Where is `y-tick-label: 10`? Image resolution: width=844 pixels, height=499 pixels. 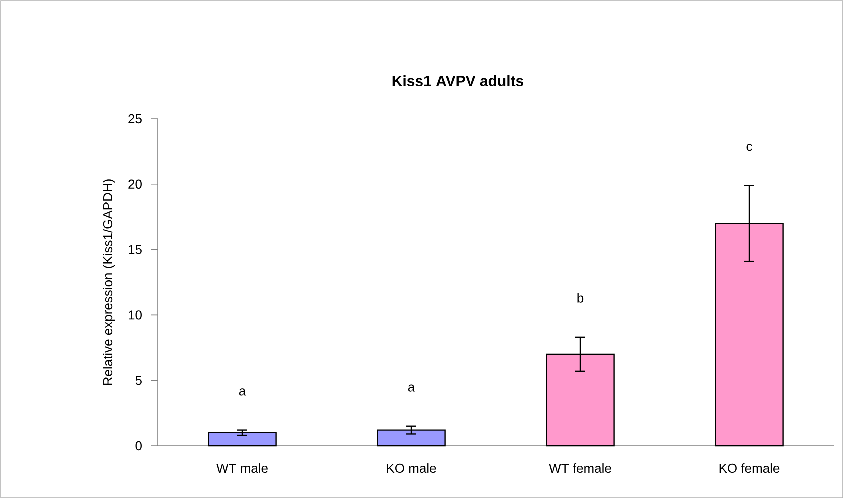 y-tick-label: 10 is located at coordinates (135, 315).